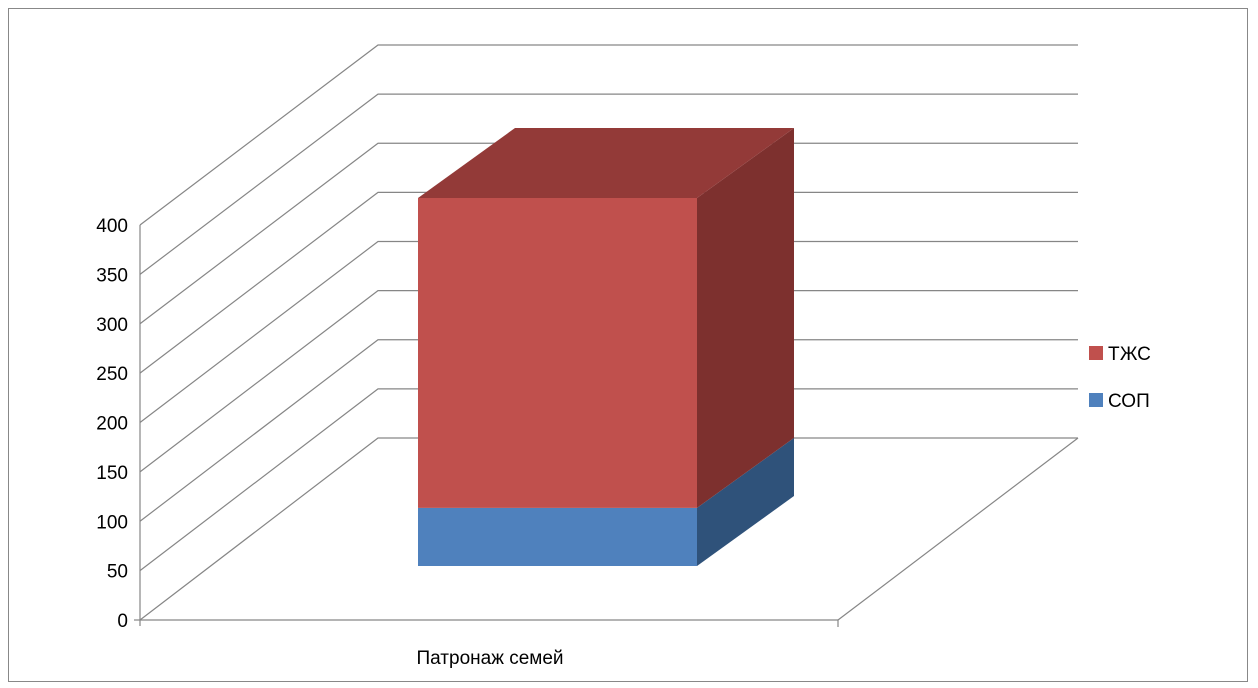  Describe the element at coordinates (745, 318) in the screenshot. I see `bar-tzs-side` at that location.